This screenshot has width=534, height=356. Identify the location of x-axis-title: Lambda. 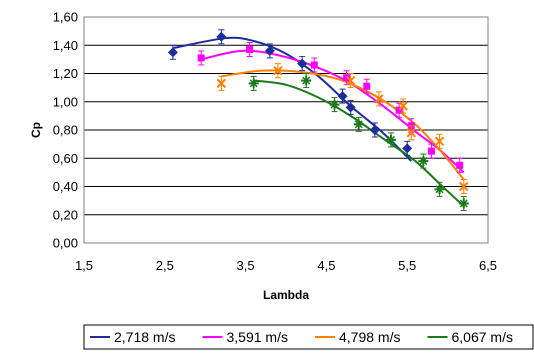
(286, 295).